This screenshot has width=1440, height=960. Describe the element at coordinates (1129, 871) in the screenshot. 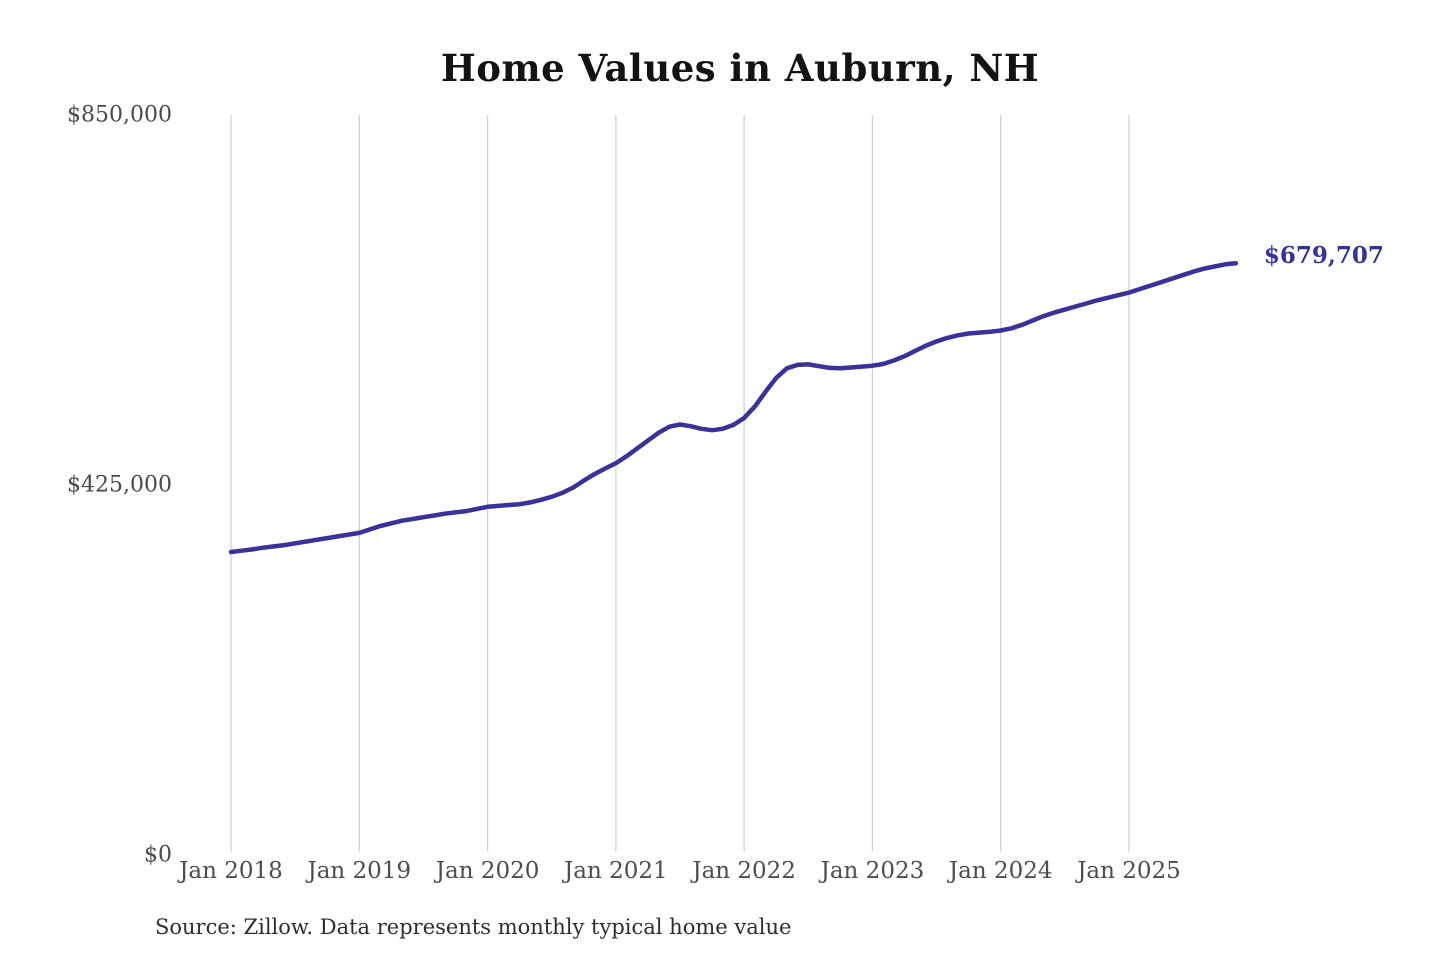

I see `x-tick-label: Jan 2025` at that location.